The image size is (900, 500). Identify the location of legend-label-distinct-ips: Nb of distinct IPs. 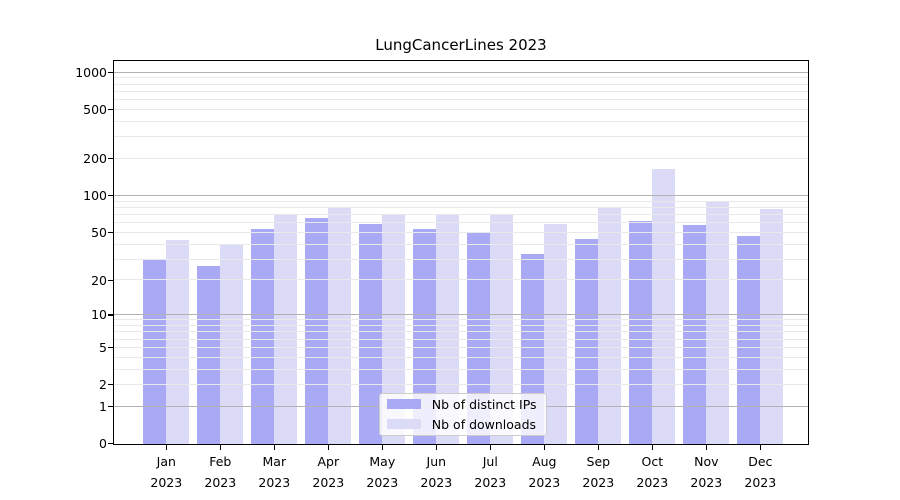
(484, 404).